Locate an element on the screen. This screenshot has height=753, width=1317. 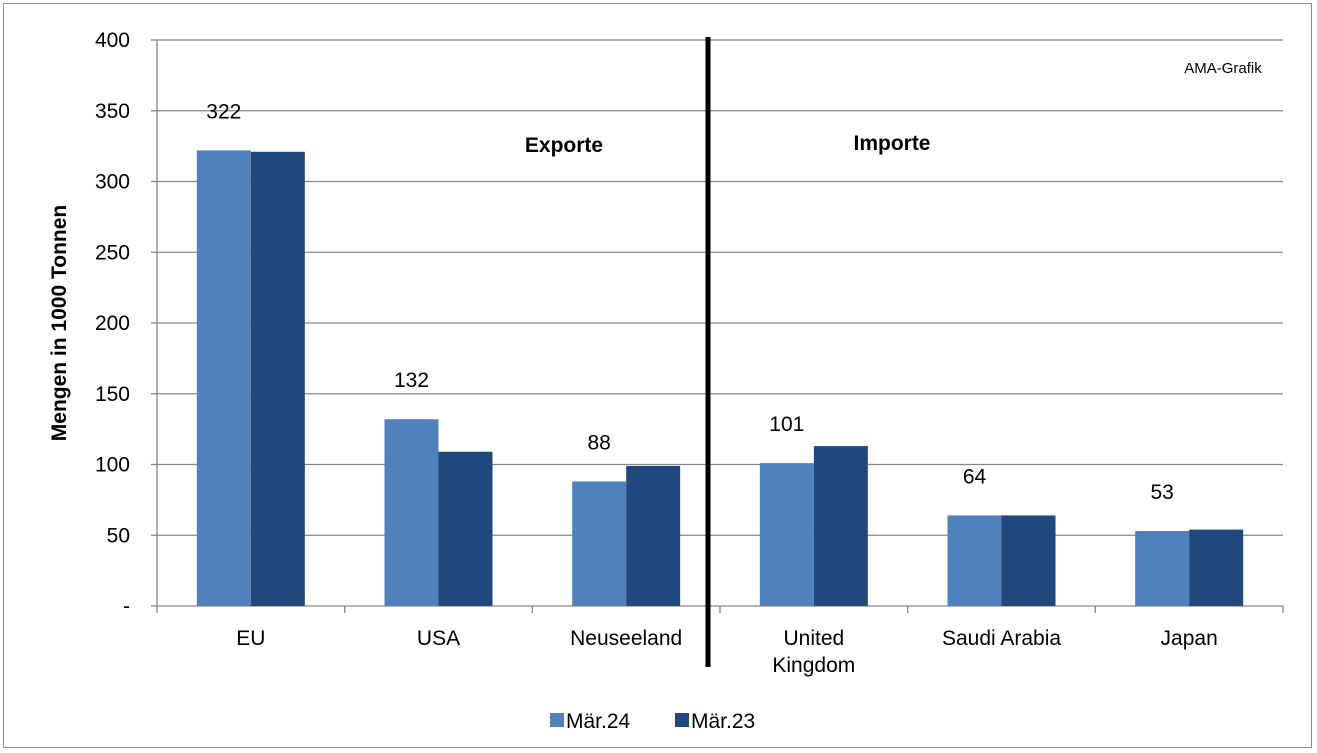
legend-swatch-mar23 is located at coordinates (682, 720).